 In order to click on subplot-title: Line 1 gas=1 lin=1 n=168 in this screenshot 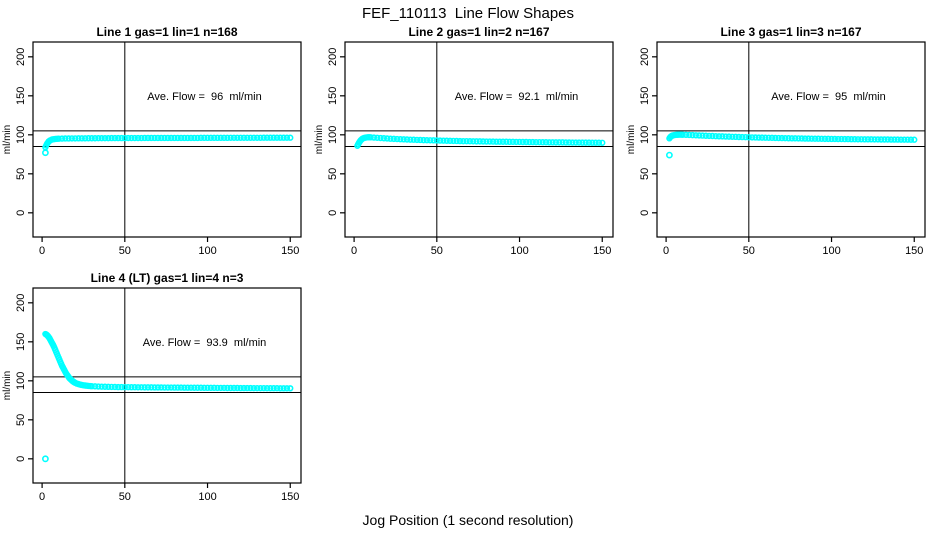, I will do `click(166, 32)`.